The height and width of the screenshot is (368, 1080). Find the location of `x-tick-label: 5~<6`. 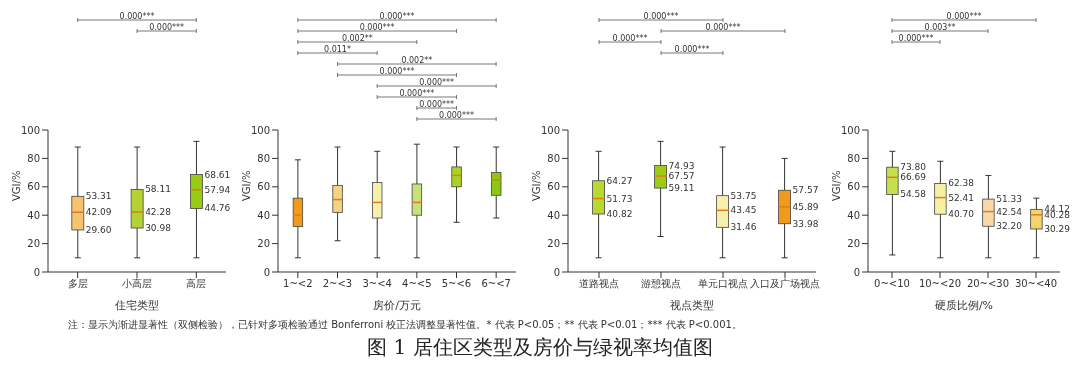

x-tick-label: 5~<6 is located at coordinates (456, 284).